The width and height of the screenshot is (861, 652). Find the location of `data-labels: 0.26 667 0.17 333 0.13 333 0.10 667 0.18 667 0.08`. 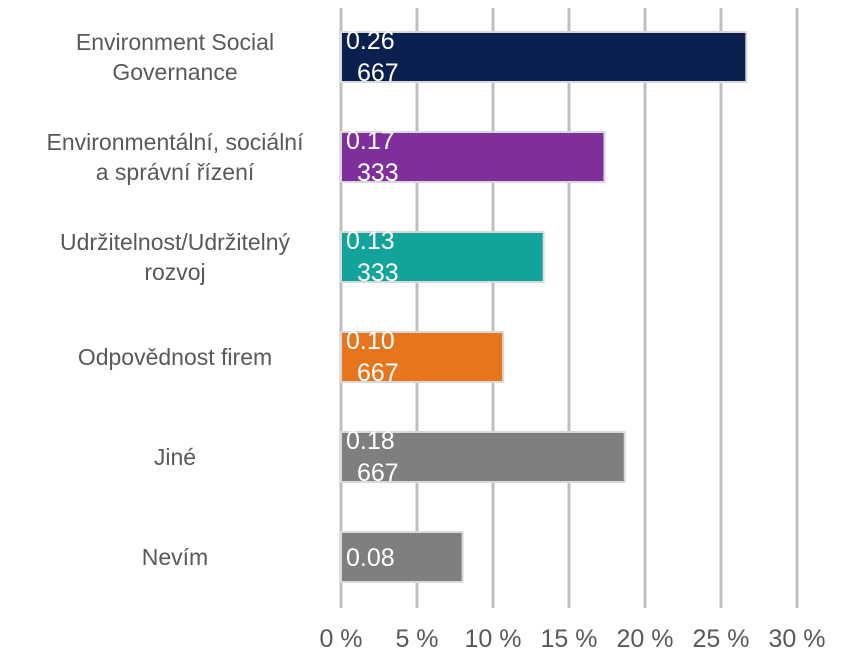

data-labels: 0.26 667 0.17 333 0.13 333 0.10 667 0.18 667 0.08 is located at coordinates (372, 299).